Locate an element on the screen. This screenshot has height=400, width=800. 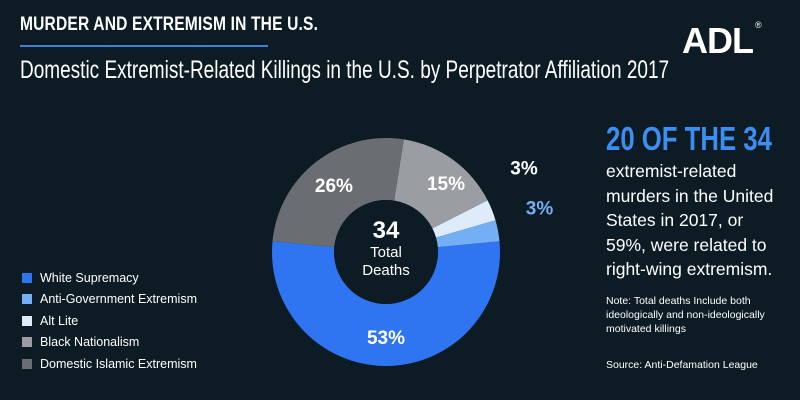
legend-item: Domestic Islamic Extremism is located at coordinates (109, 364).